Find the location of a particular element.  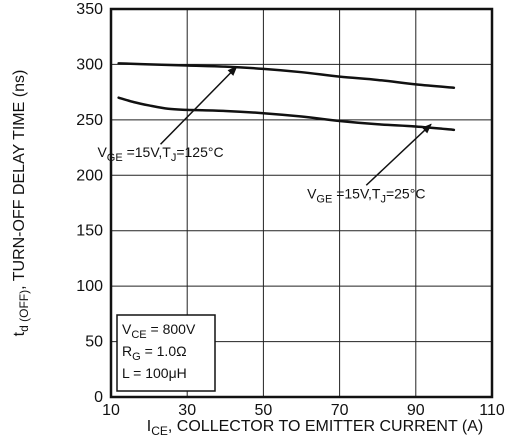

annotation-label-tj25-part-3: J is located at coordinates (383, 199).